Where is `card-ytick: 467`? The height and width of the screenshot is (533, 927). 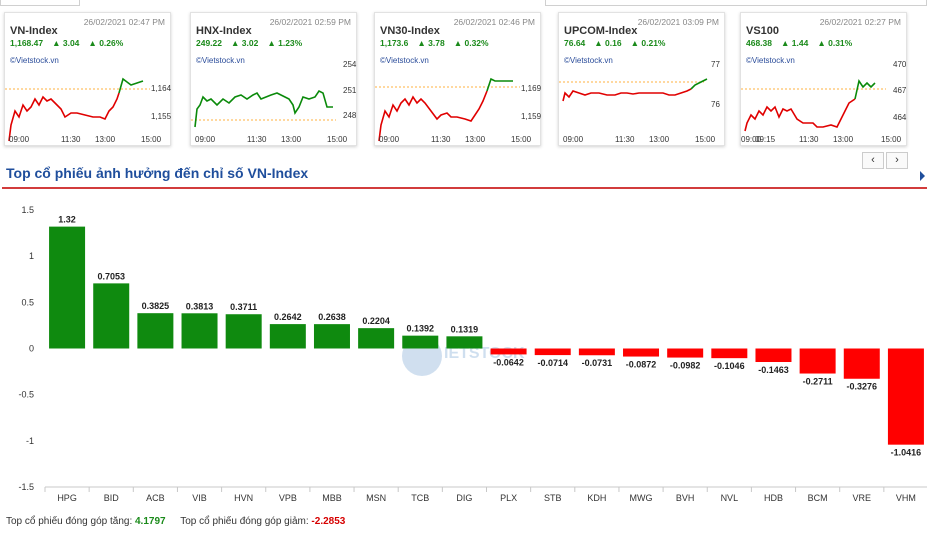
card-ytick: 467 is located at coordinates (900, 90).